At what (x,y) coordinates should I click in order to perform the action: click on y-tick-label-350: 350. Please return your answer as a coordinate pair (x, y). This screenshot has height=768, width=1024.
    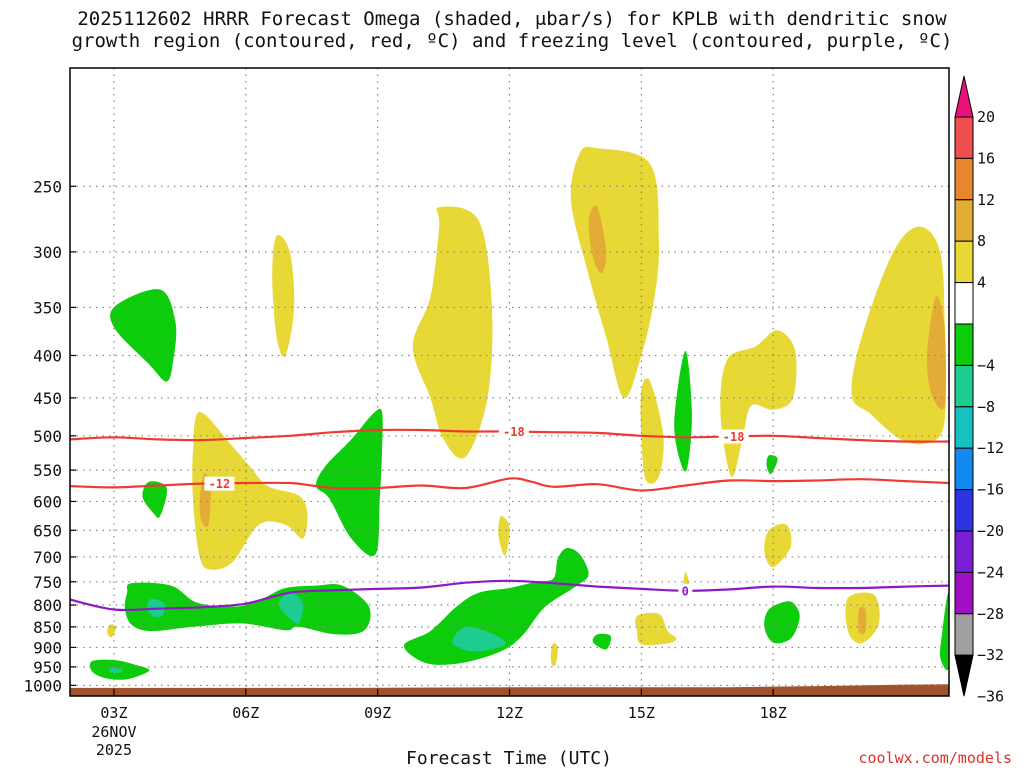
    Looking at the image, I should click on (47, 307).